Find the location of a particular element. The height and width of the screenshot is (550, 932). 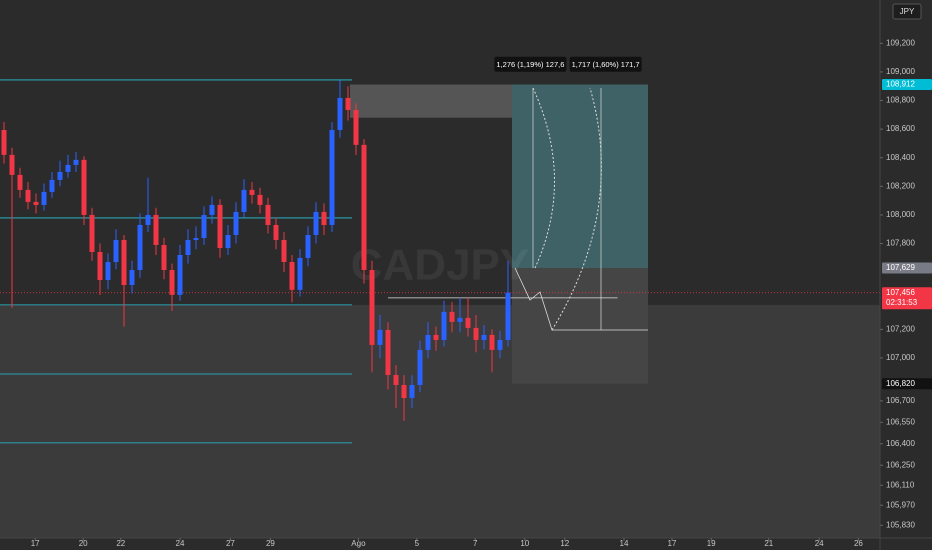

price-label: 107,456 is located at coordinates (900, 292).